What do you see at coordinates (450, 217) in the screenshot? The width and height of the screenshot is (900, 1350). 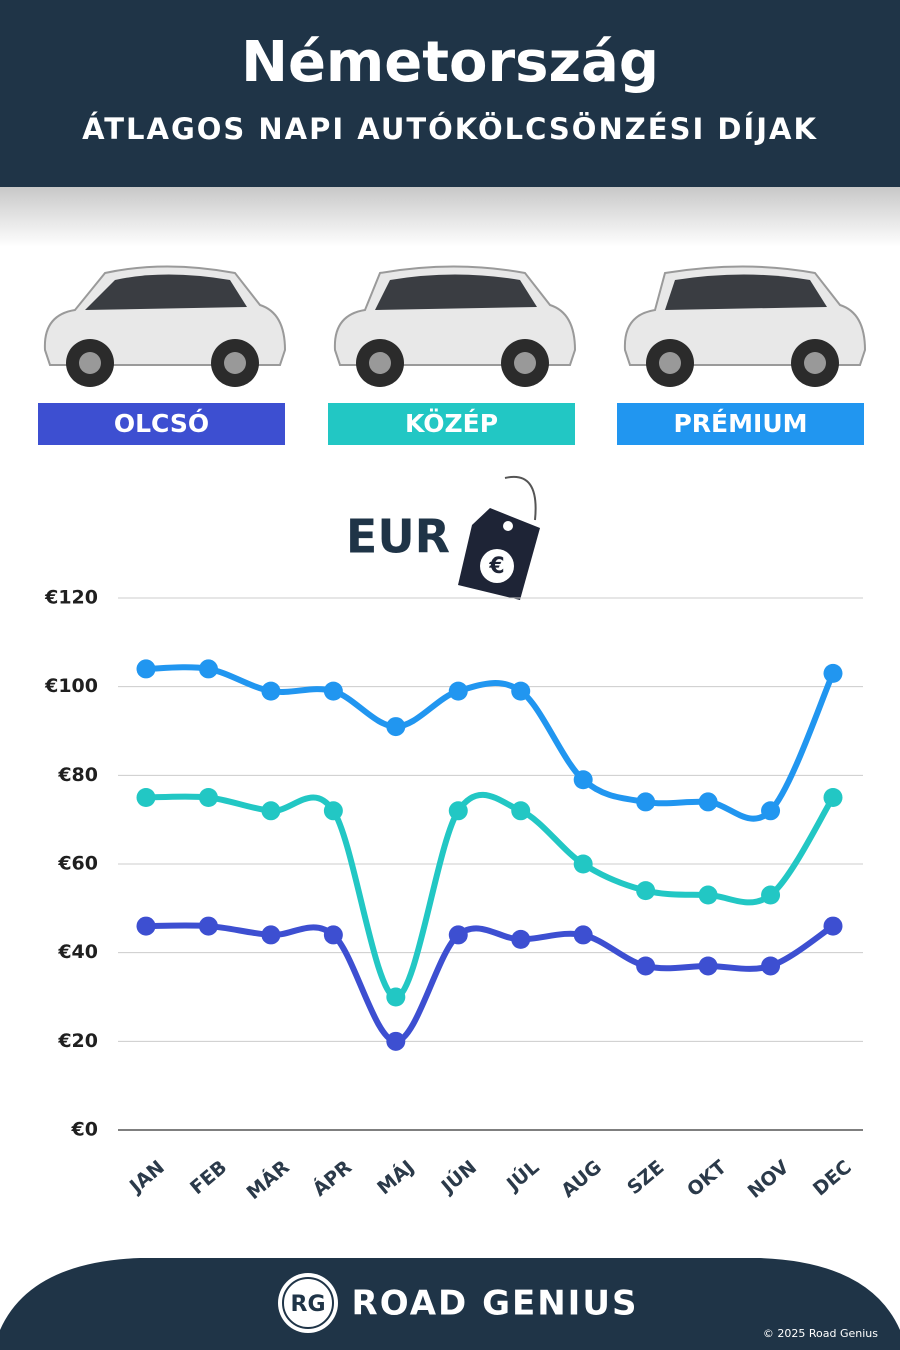 I see `header-shadow` at bounding box center [450, 217].